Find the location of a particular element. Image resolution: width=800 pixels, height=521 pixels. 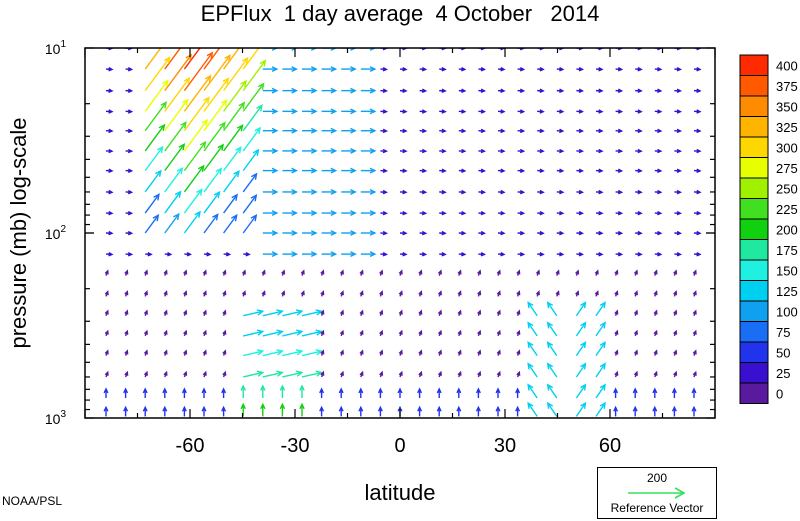

credit-label: NOAA/PSL is located at coordinates (32, 501).